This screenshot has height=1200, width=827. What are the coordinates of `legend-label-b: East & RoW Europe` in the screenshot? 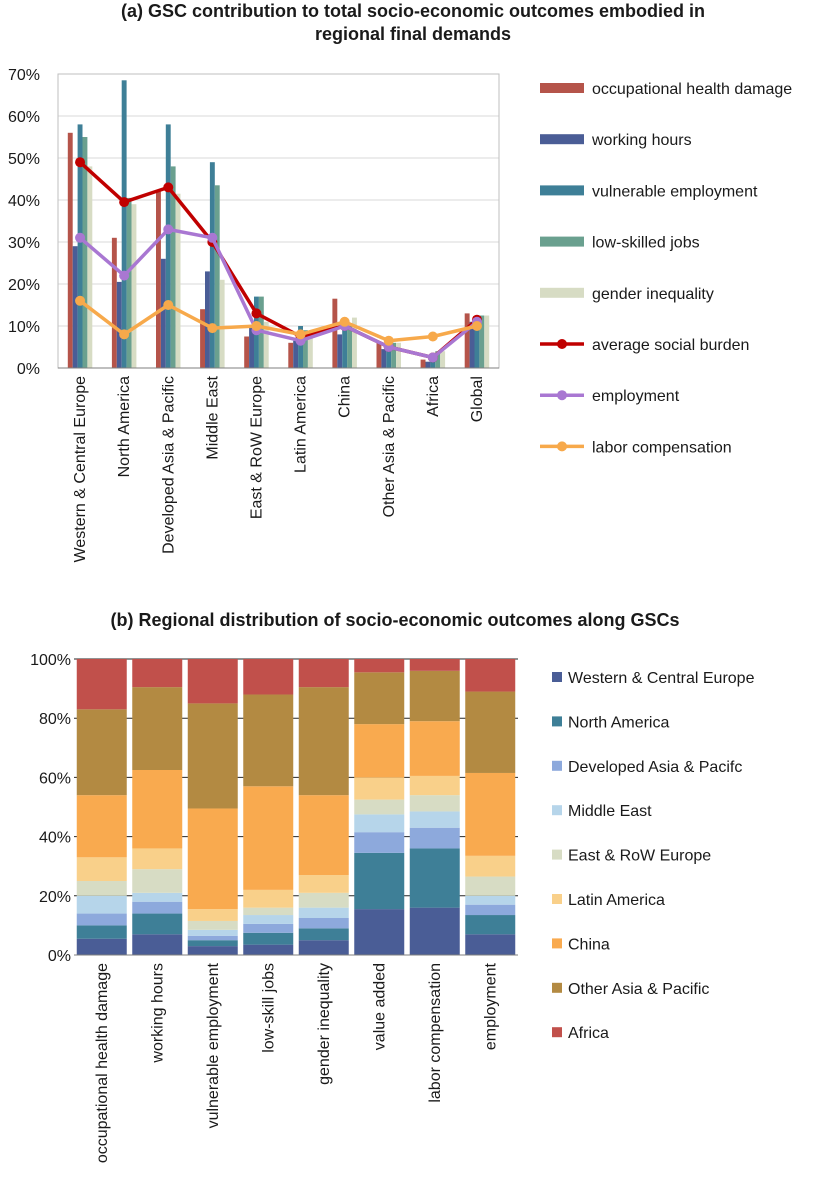 It's located at (639, 856).